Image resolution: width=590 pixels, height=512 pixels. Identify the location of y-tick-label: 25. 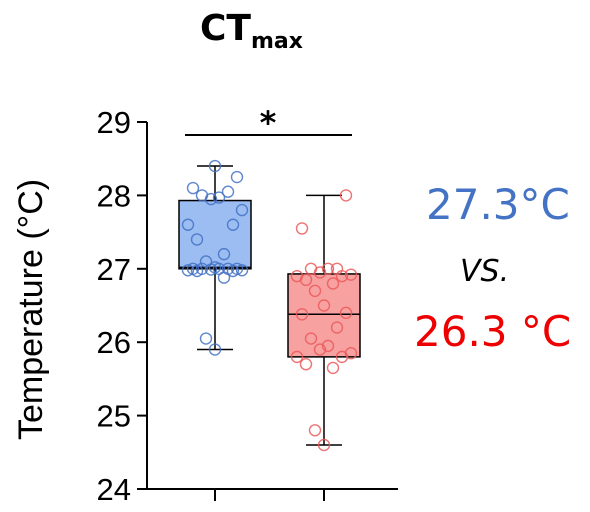
(114, 416).